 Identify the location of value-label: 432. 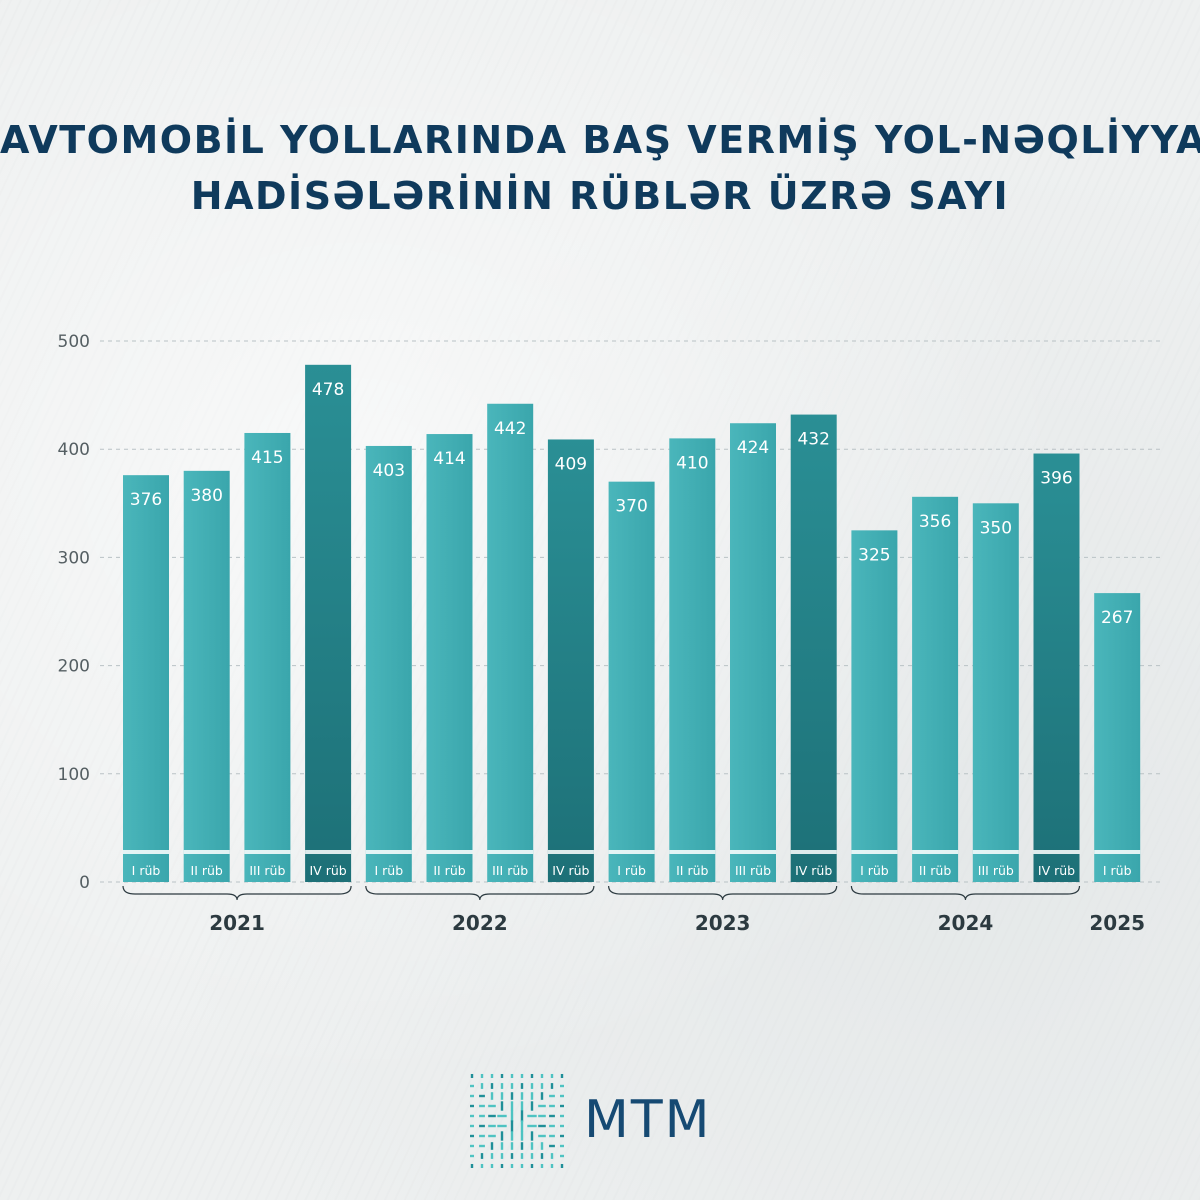
(813, 440).